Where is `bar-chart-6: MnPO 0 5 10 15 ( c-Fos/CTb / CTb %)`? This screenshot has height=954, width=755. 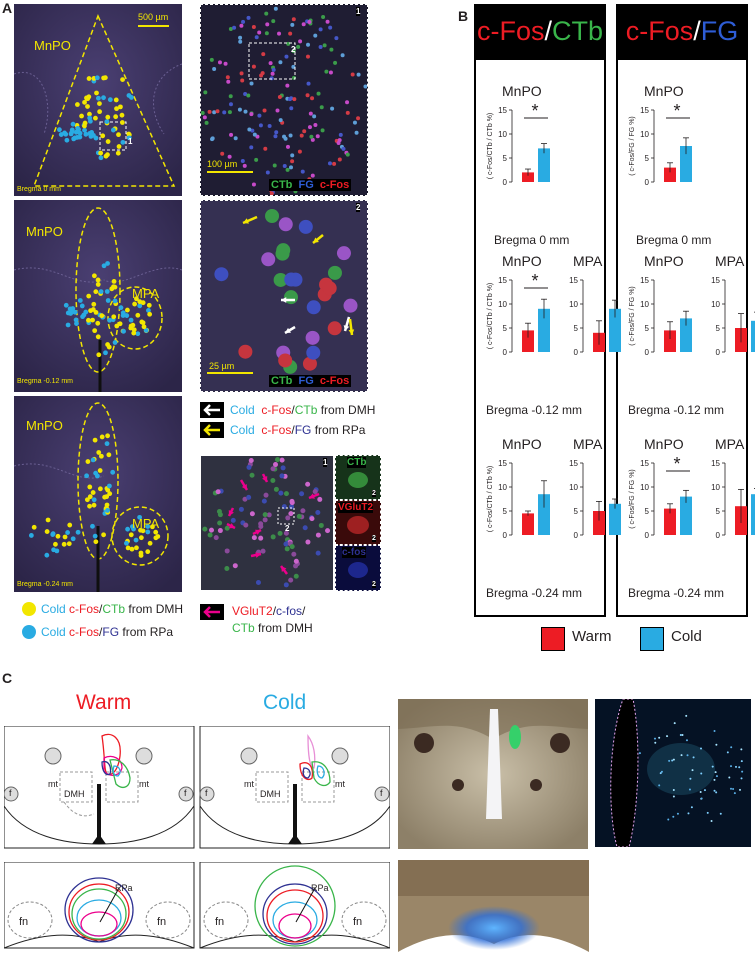 bar-chart-6: MnPO 0 5 10 15 ( c-Fos/CTb / CTb %) is located at coordinates (518, 488).